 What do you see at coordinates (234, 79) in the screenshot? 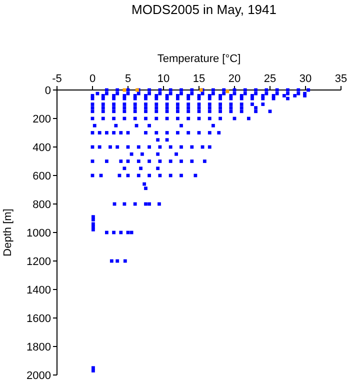
I see `x-tick-label: 20` at bounding box center [234, 79].